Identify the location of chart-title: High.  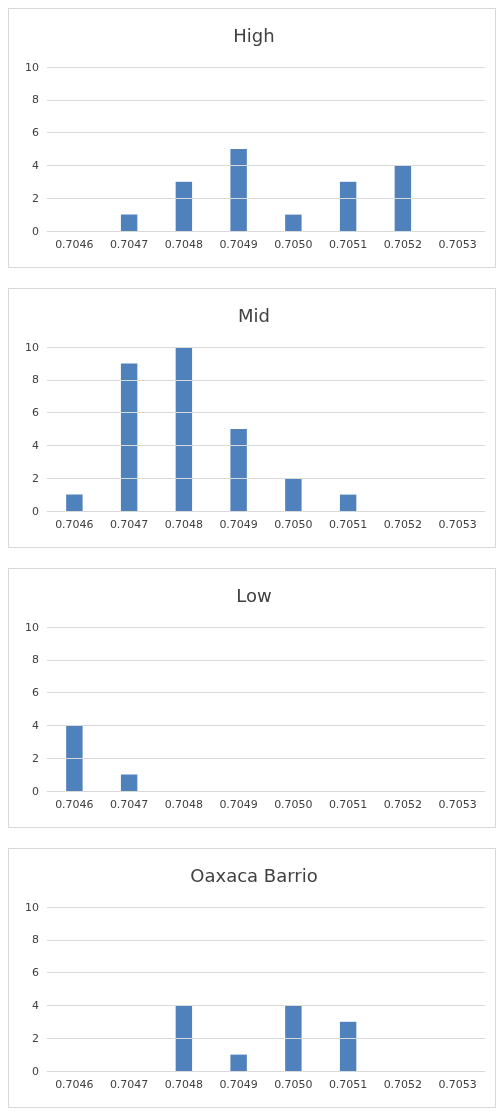
(254, 35).